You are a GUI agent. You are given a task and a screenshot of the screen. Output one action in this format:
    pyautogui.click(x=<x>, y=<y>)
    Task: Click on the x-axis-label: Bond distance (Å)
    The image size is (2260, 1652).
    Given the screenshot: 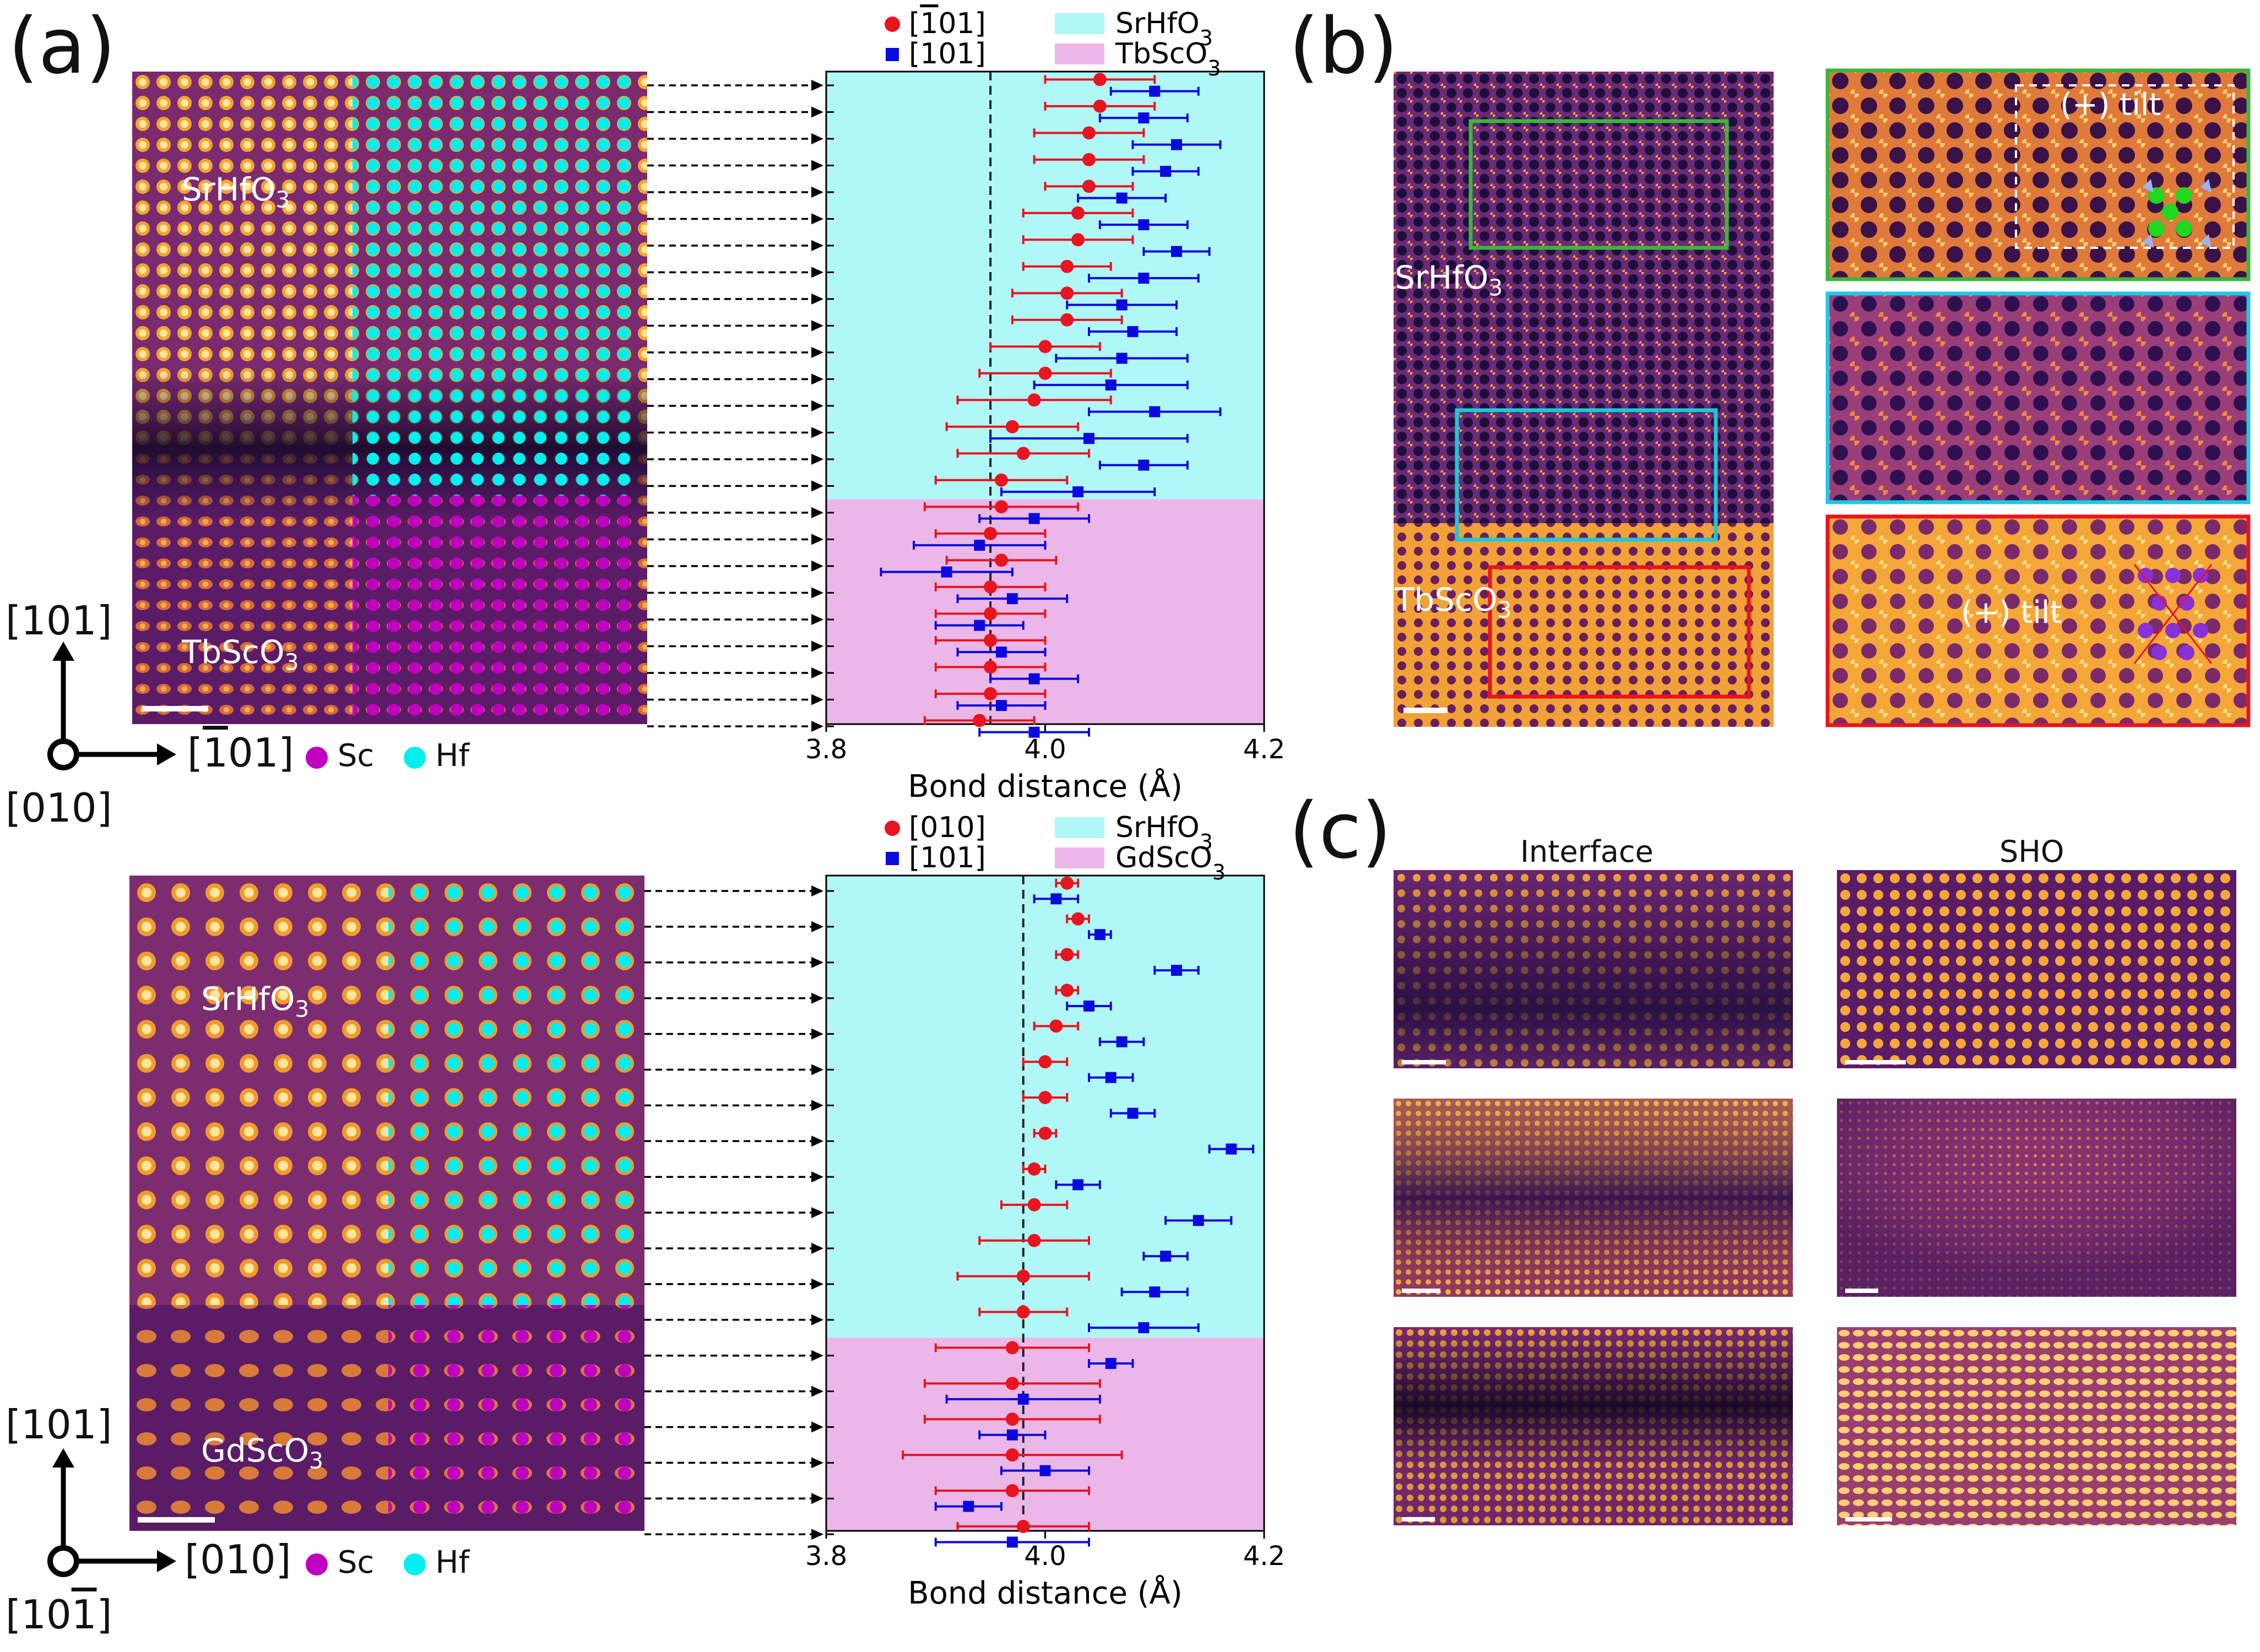 What is the action you would take?
    pyautogui.click(x=1045, y=786)
    